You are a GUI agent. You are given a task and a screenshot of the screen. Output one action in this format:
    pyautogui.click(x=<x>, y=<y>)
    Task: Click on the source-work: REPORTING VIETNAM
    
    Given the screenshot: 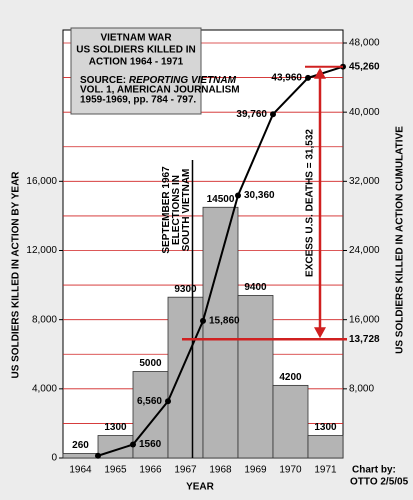 What is the action you would take?
    pyautogui.click(x=183, y=80)
    